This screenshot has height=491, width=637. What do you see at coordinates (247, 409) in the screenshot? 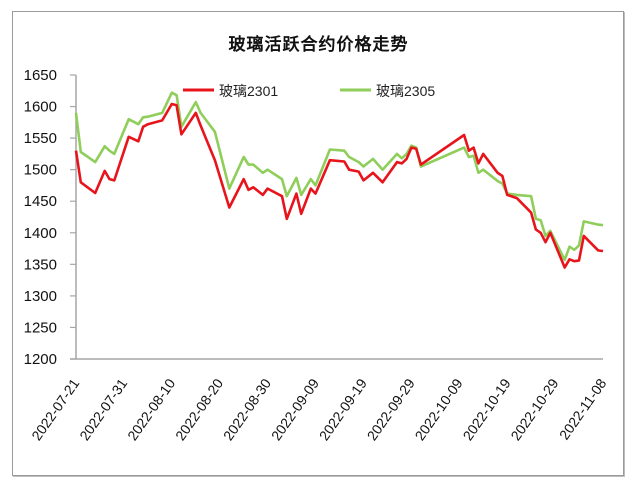
I see `x-tick-label: 2022-08-30` at bounding box center [247, 409].